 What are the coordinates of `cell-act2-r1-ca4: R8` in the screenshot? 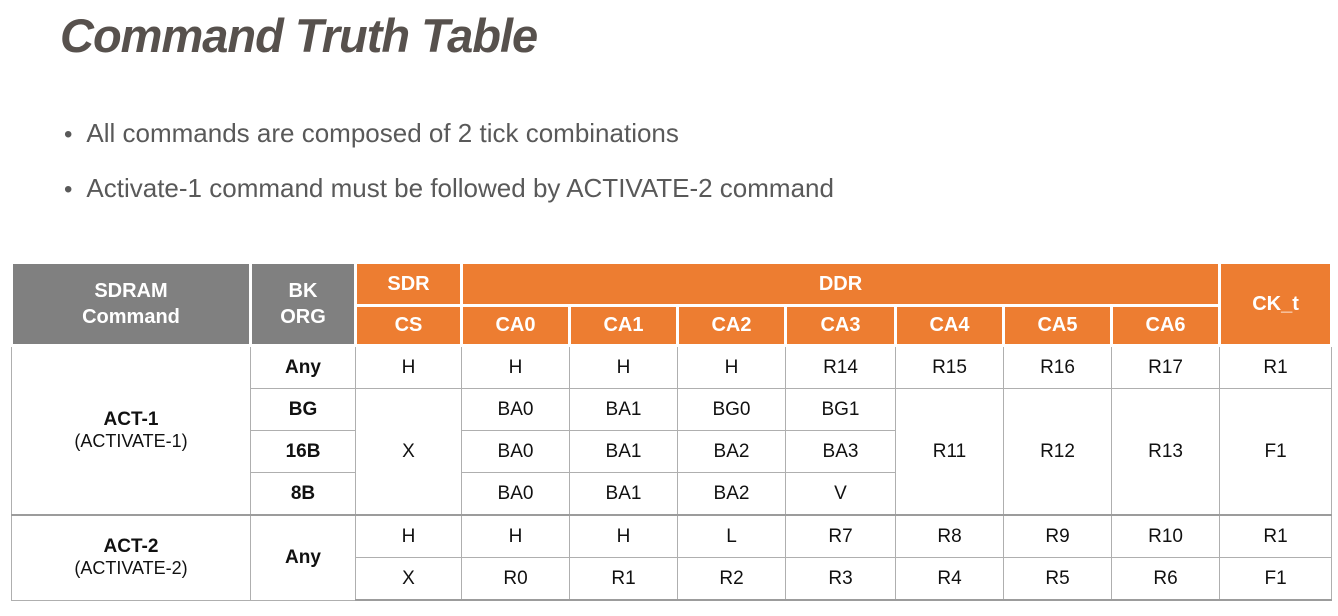 It's located at (949, 536).